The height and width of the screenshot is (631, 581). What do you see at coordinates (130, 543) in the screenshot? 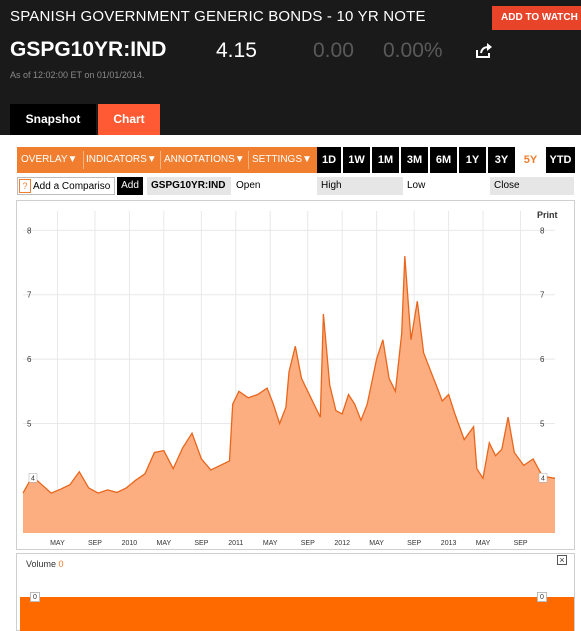
I see `x-tick-label: 2010` at bounding box center [130, 543].